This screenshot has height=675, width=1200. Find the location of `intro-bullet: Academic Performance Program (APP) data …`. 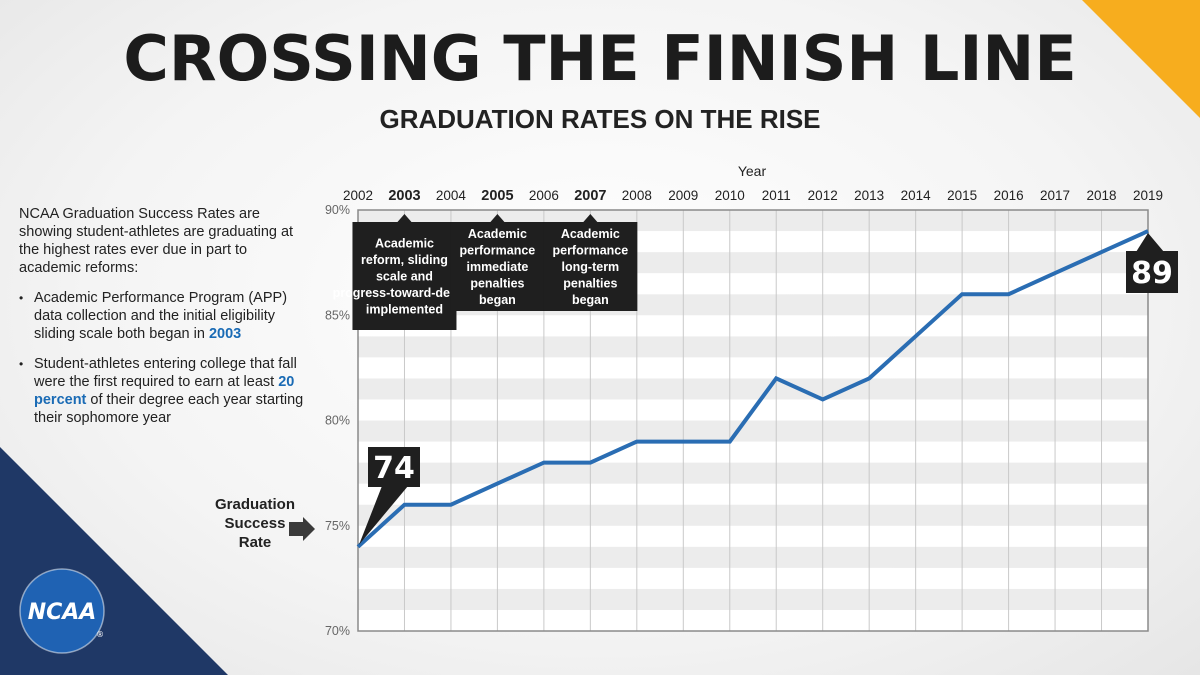

intro-bullet: Academic Performance Program (APP) data … is located at coordinates (165, 316).